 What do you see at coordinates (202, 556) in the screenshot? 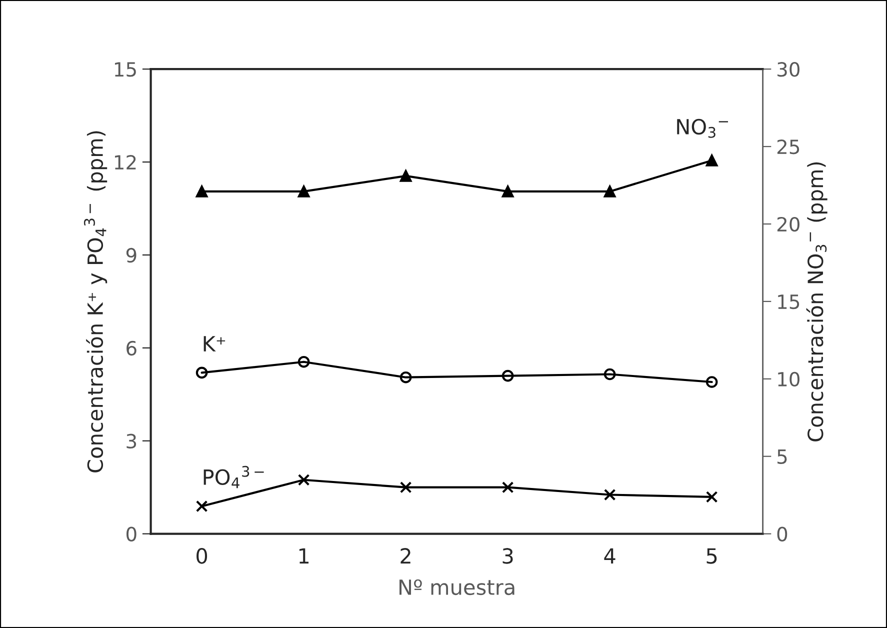
I see `x-tick-label: 0` at bounding box center [202, 556].